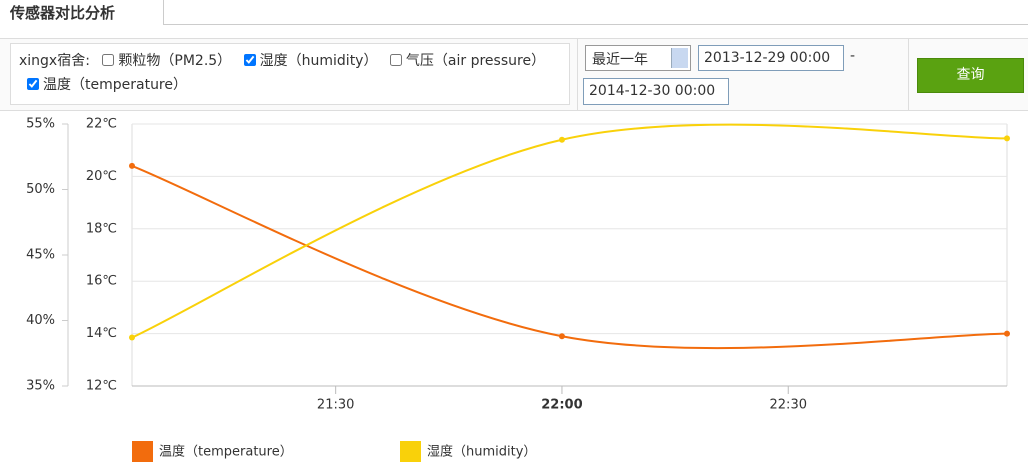 The width and height of the screenshot is (1028, 475). What do you see at coordinates (970, 75) in the screenshot?
I see `query-button: 查询` at bounding box center [970, 75].